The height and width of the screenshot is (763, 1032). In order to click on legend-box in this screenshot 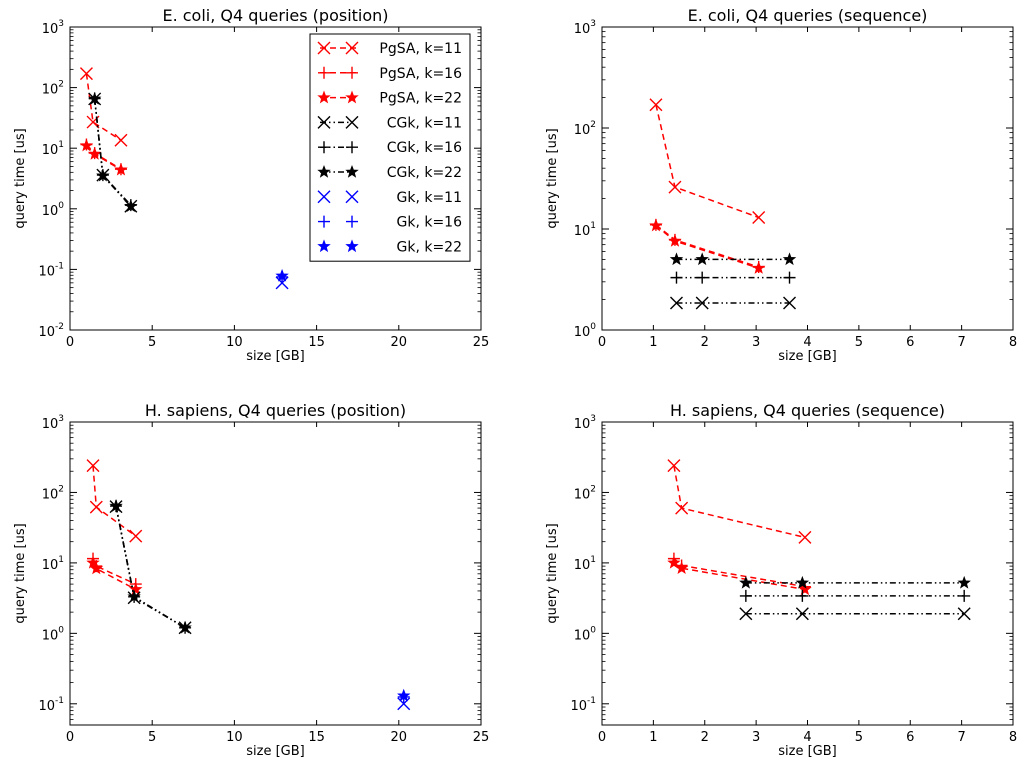, I will do `click(390, 147)`.